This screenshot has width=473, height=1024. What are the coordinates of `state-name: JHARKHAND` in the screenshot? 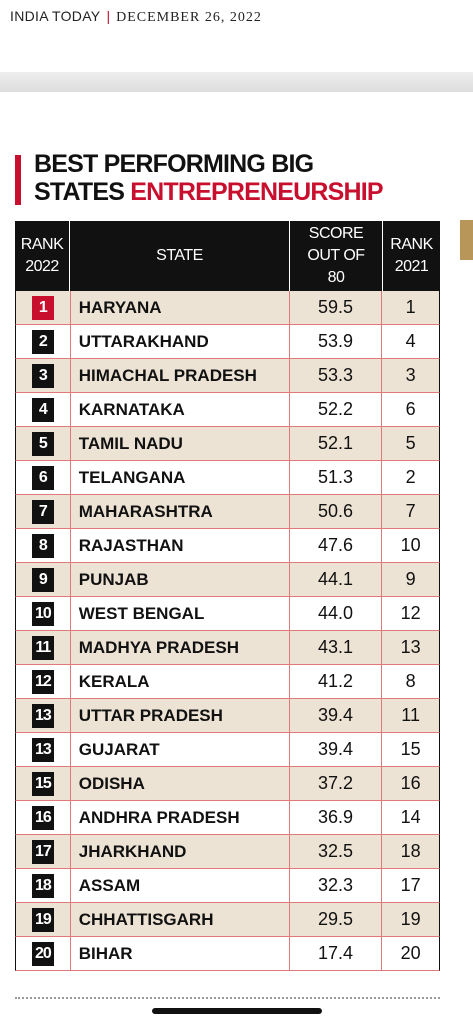 It's located at (180, 851).